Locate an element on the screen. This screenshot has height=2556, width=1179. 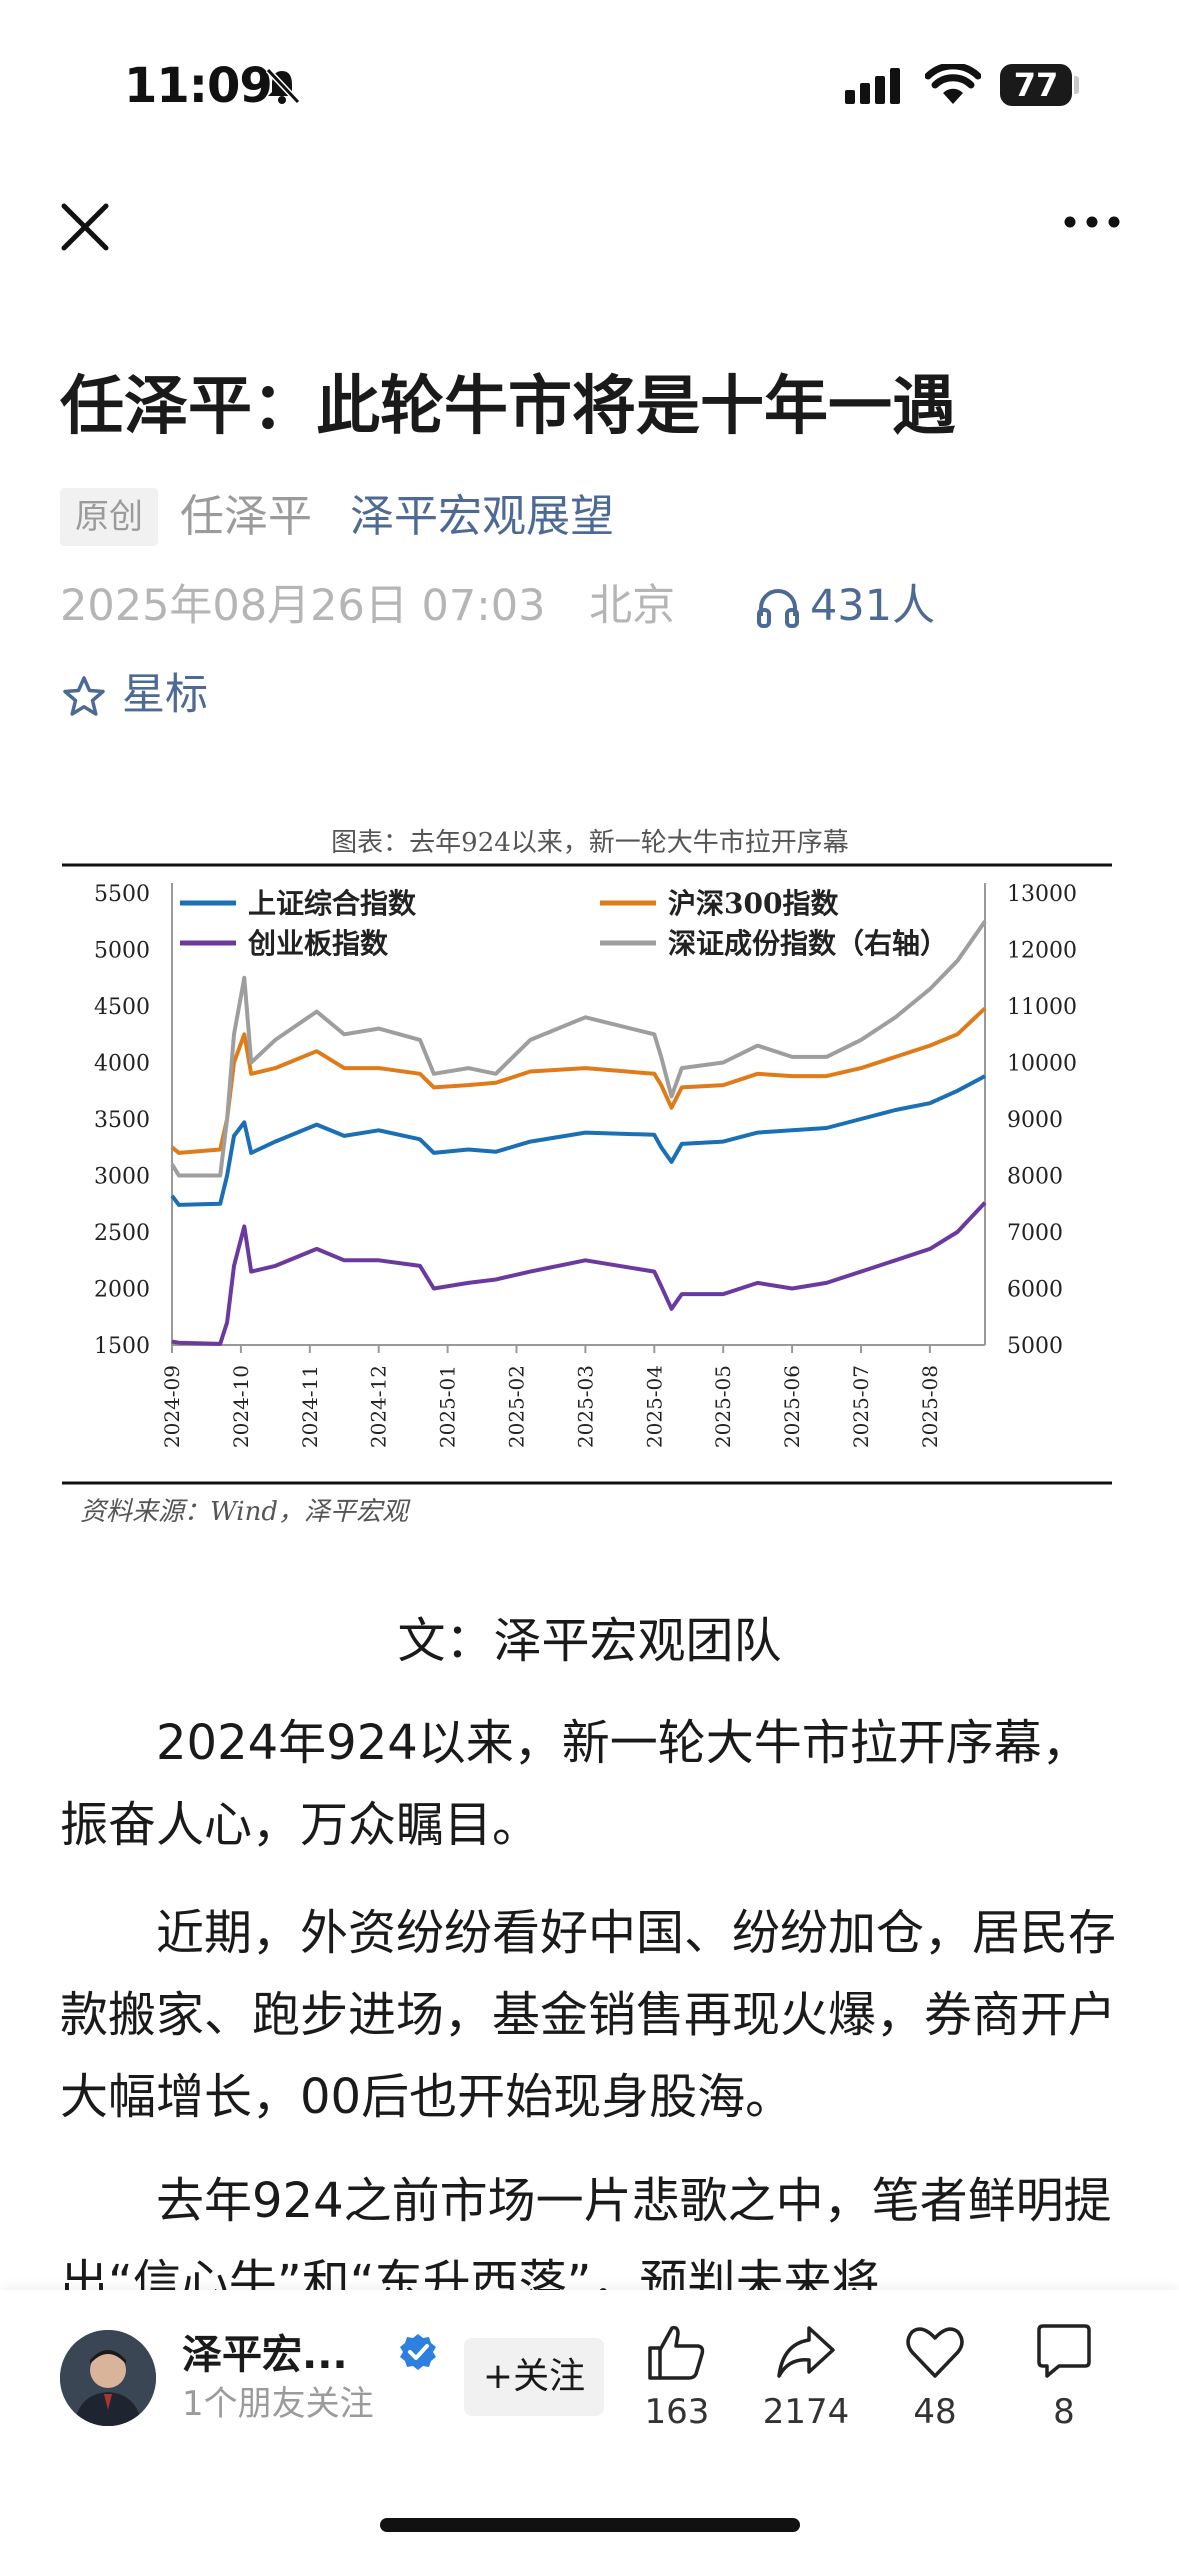
chart-lines is located at coordinates (578, 1133).